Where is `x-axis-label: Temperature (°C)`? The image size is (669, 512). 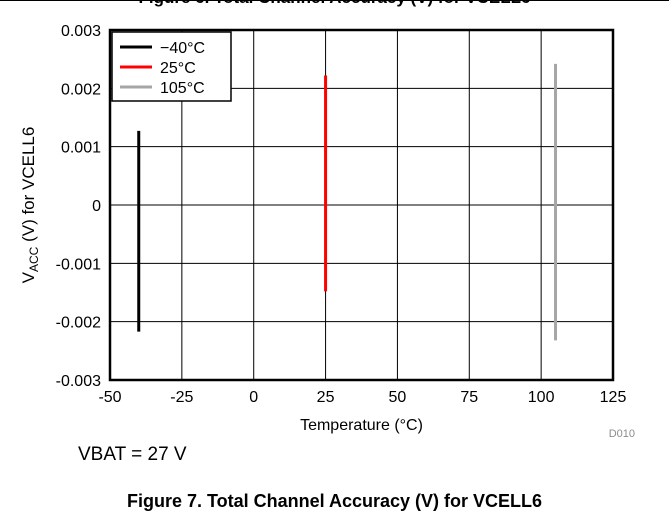
x-axis-label: Temperature (°C) is located at coordinates (361, 425).